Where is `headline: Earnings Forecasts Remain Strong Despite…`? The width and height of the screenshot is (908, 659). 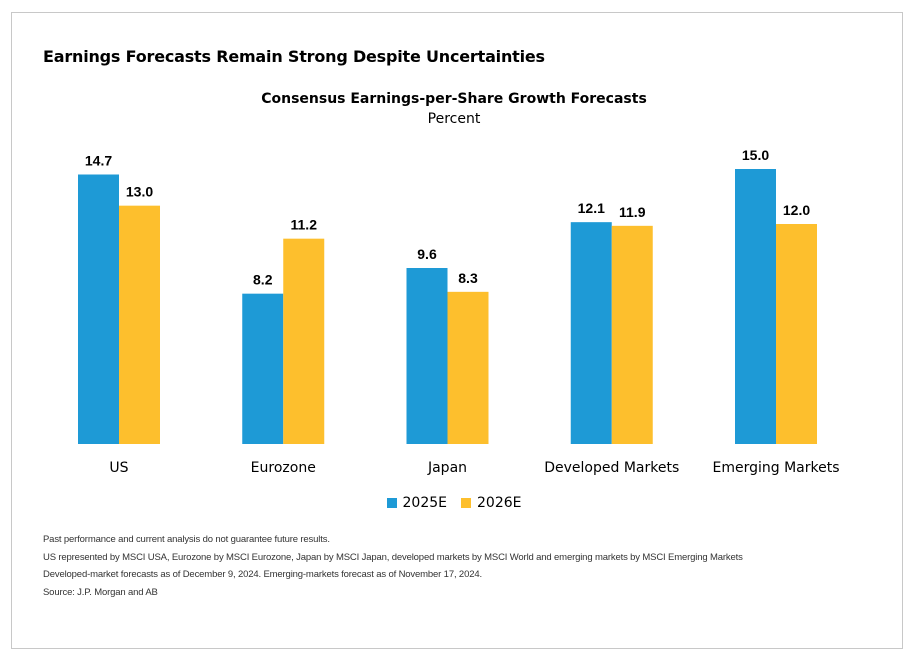
headline: Earnings Forecasts Remain Strong Despite… is located at coordinates (294, 56).